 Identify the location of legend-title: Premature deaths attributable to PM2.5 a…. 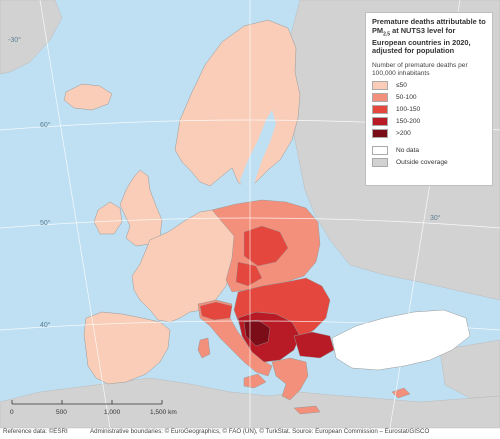
(429, 36).